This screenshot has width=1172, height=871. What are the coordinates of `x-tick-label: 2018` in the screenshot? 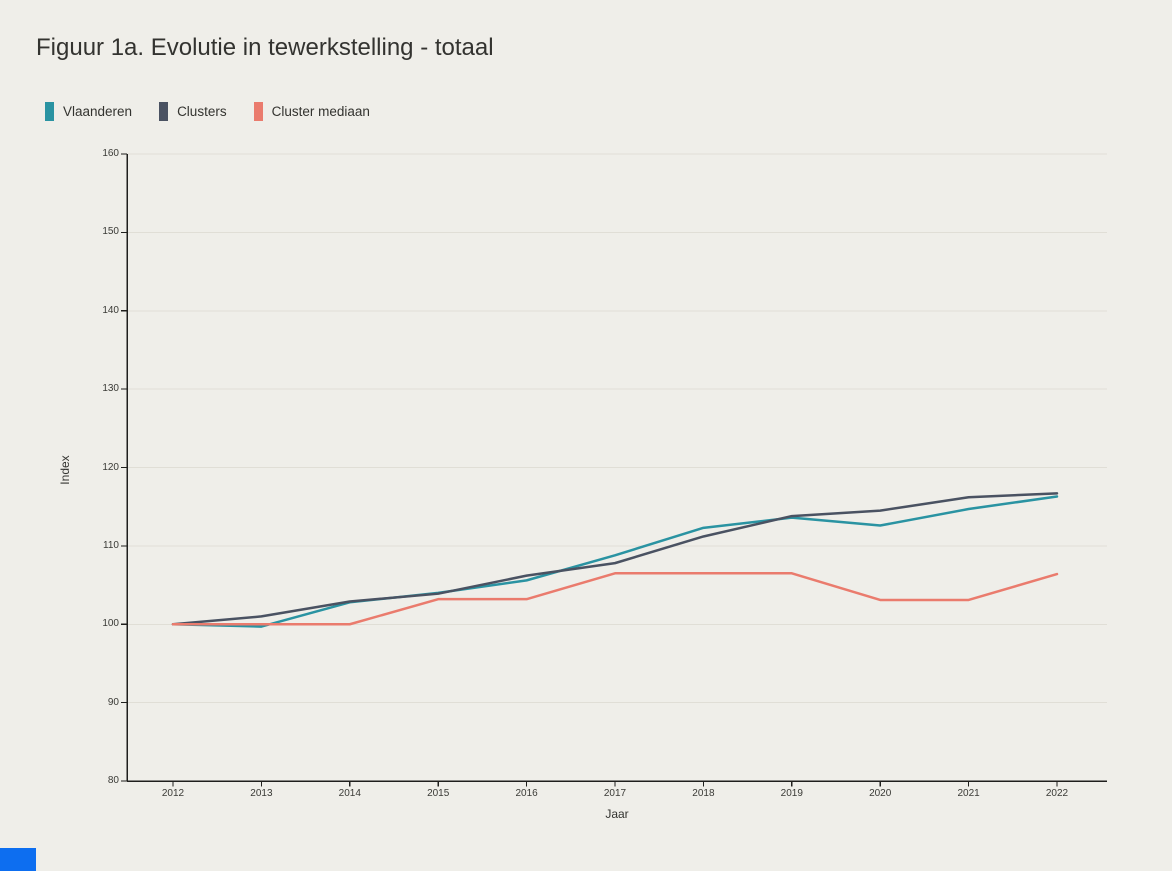 It's located at (703, 793).